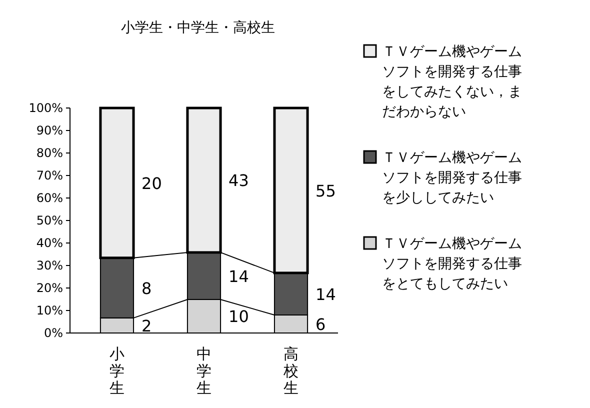 The width and height of the screenshot is (590, 408). What do you see at coordinates (45, 108) in the screenshot?
I see `y-tick-label: 100%` at bounding box center [45, 108].